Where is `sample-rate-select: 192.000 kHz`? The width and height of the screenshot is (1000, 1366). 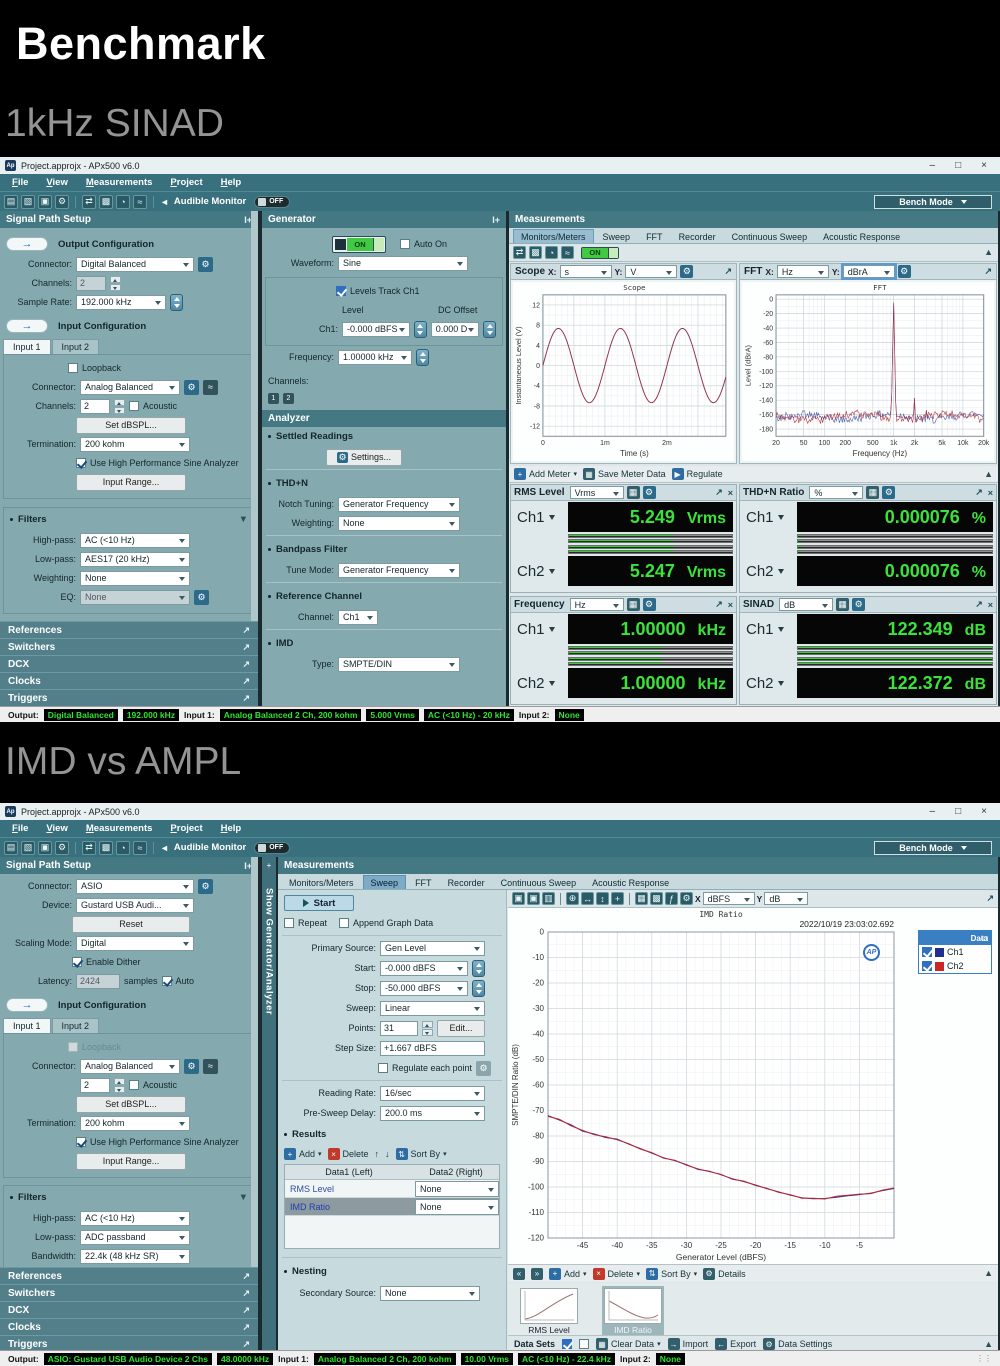 sample-rate-select: 192.000 kHz is located at coordinates (121, 302).